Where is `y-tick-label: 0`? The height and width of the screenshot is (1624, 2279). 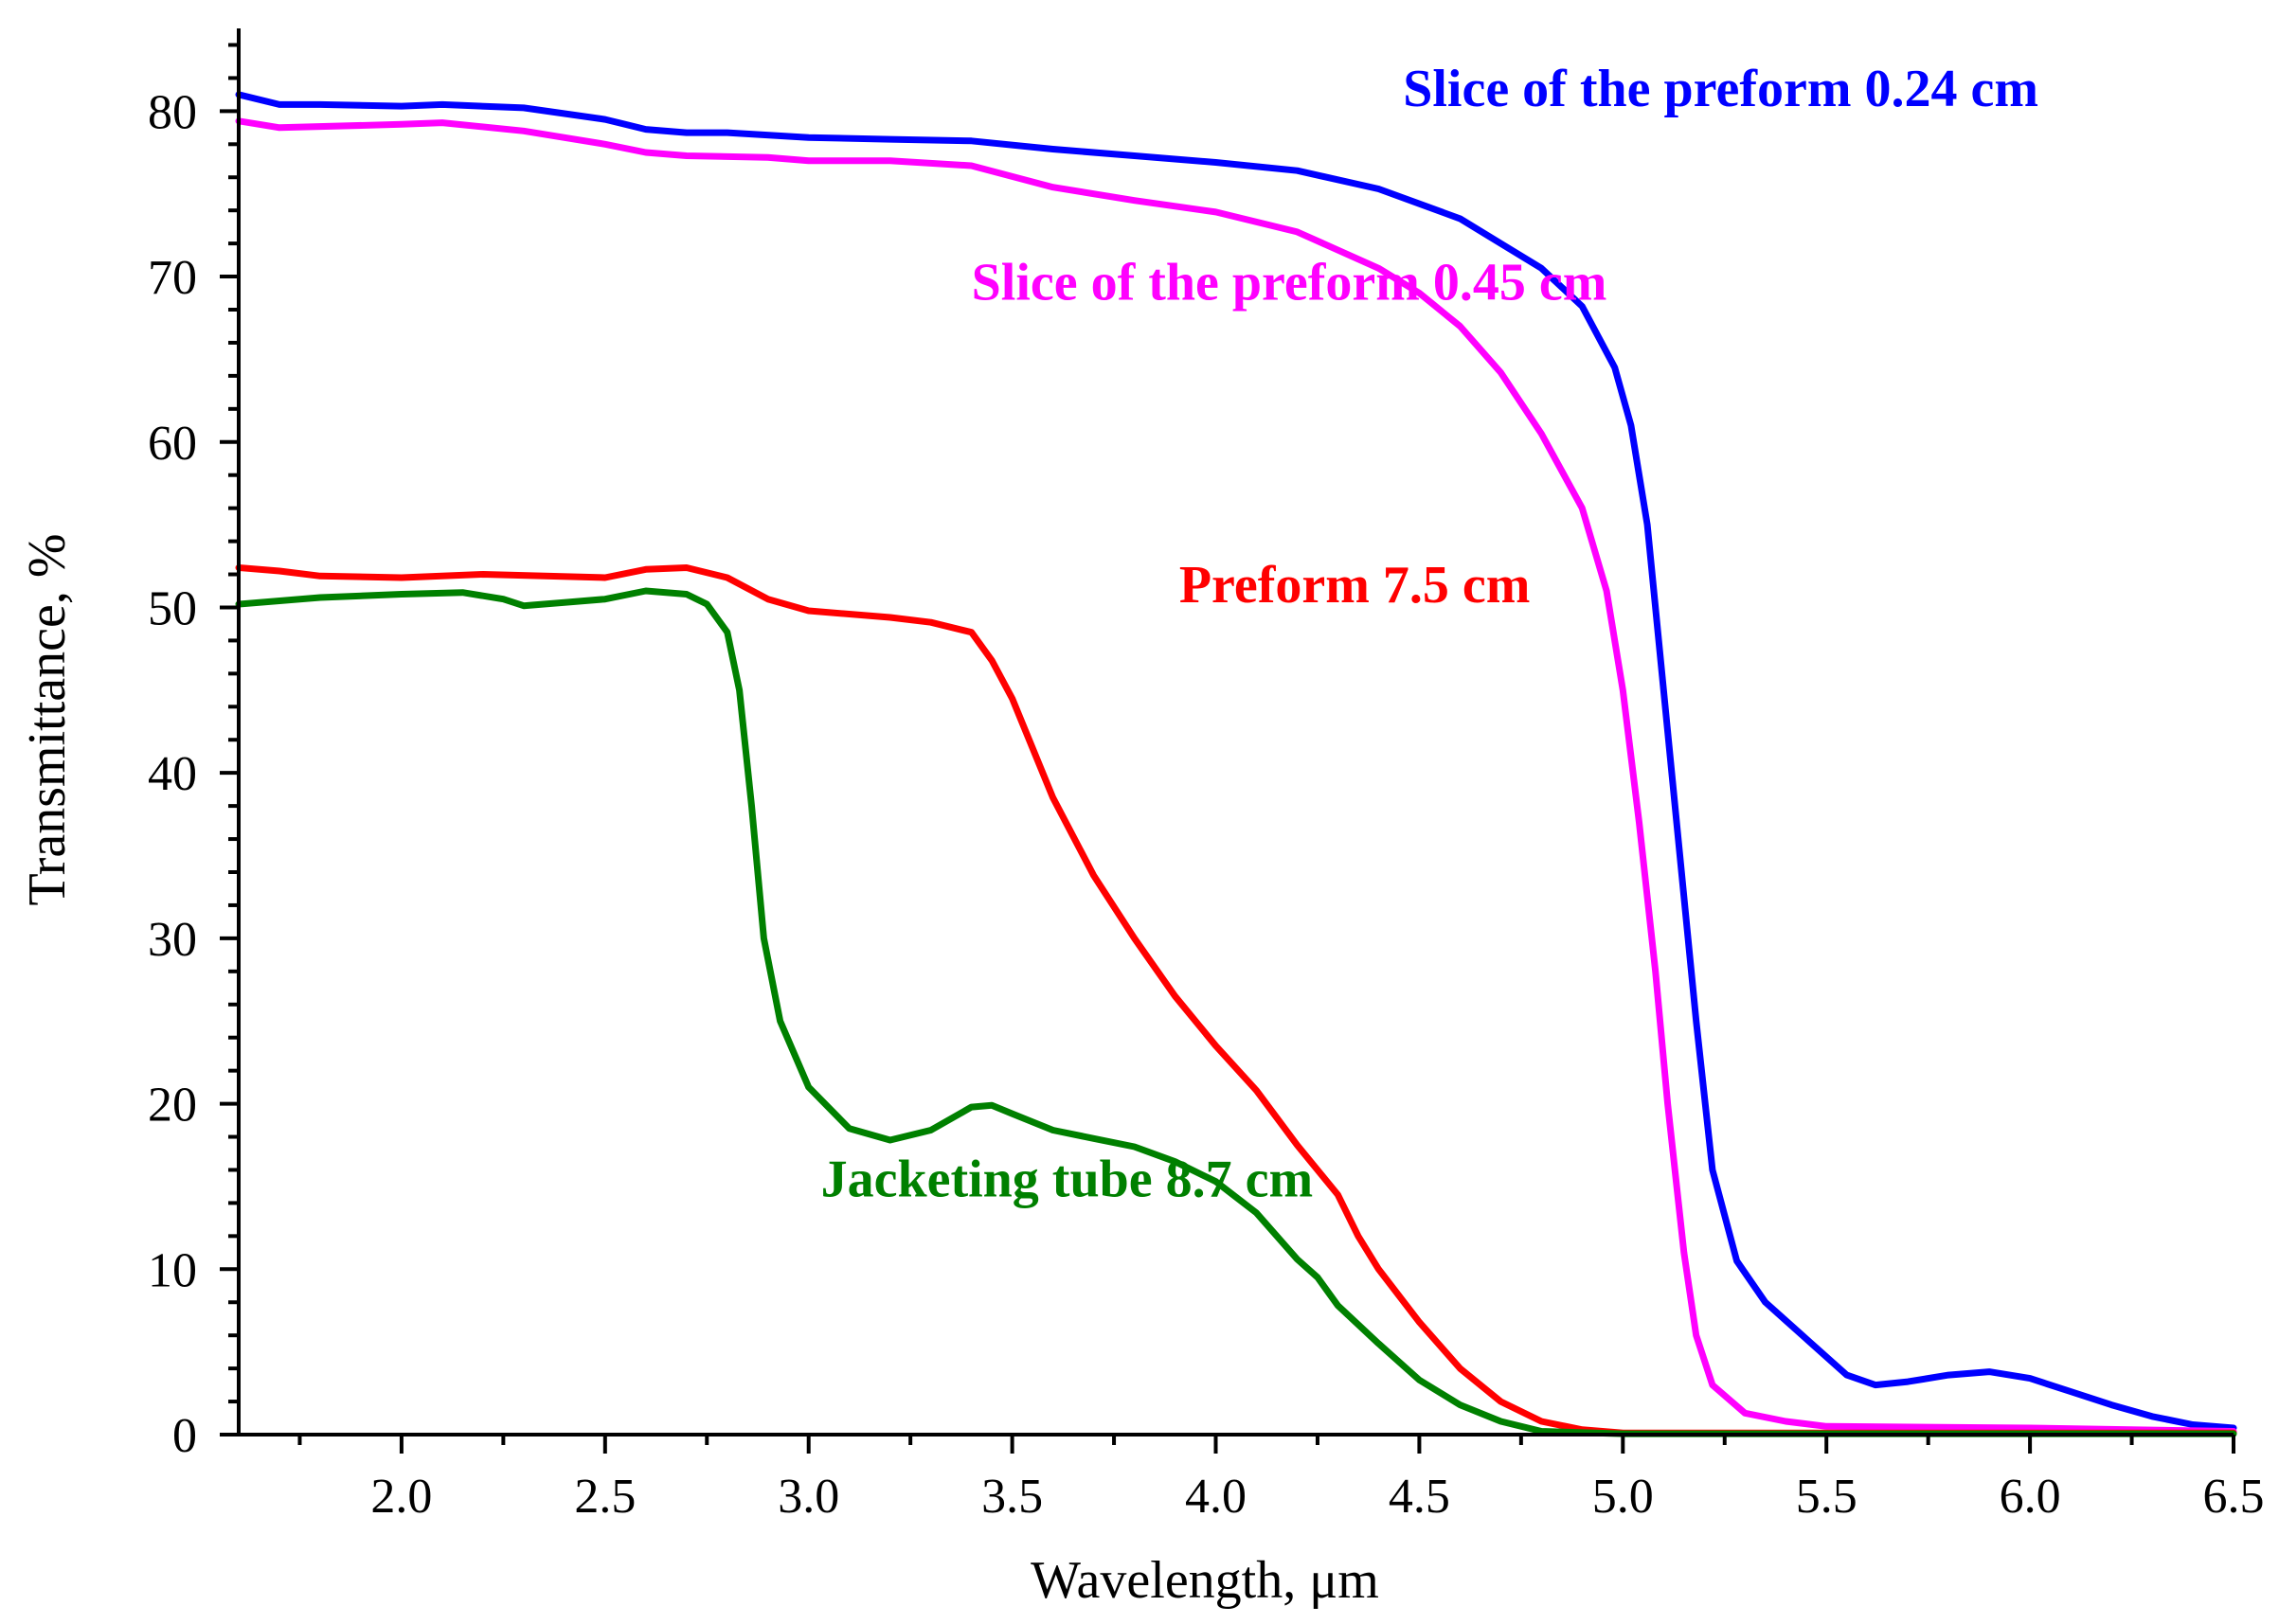 y-tick-label: 0 is located at coordinates (184, 1436).